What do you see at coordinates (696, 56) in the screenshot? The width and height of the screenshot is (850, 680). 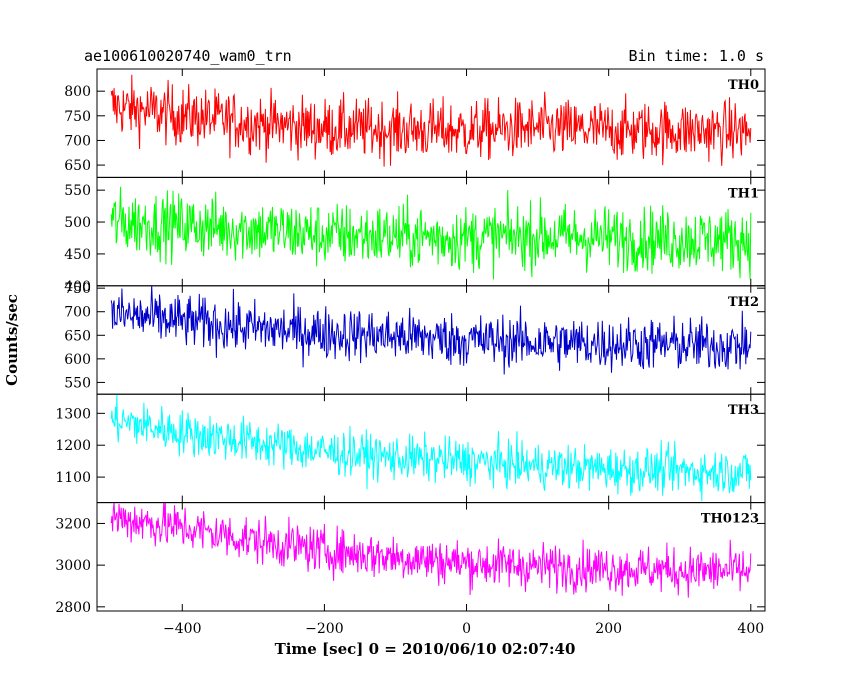 I see `bin-time-label: Bin time: 1.0 s` at bounding box center [696, 56].